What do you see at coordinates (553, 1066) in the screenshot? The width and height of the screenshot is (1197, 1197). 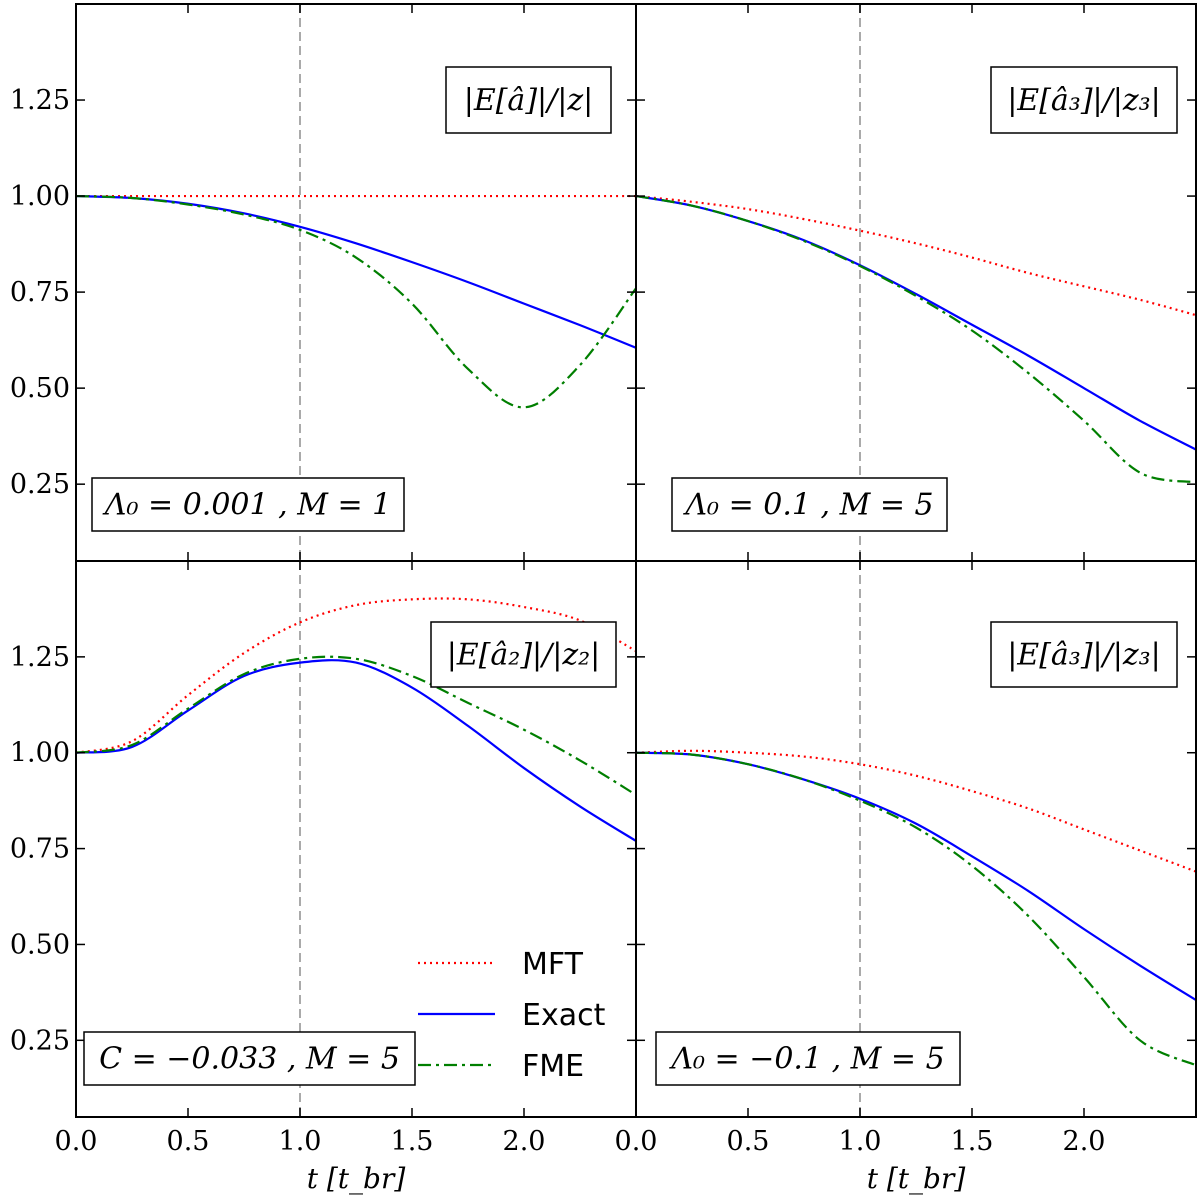 I see `legend-label-fme: FME` at bounding box center [553, 1066].